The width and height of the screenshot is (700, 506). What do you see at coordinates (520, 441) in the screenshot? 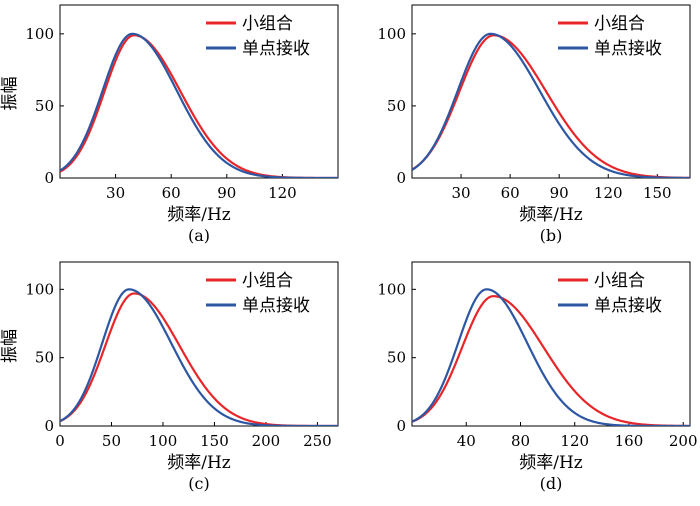
I see `x-tick-label: 80` at bounding box center [520, 441].